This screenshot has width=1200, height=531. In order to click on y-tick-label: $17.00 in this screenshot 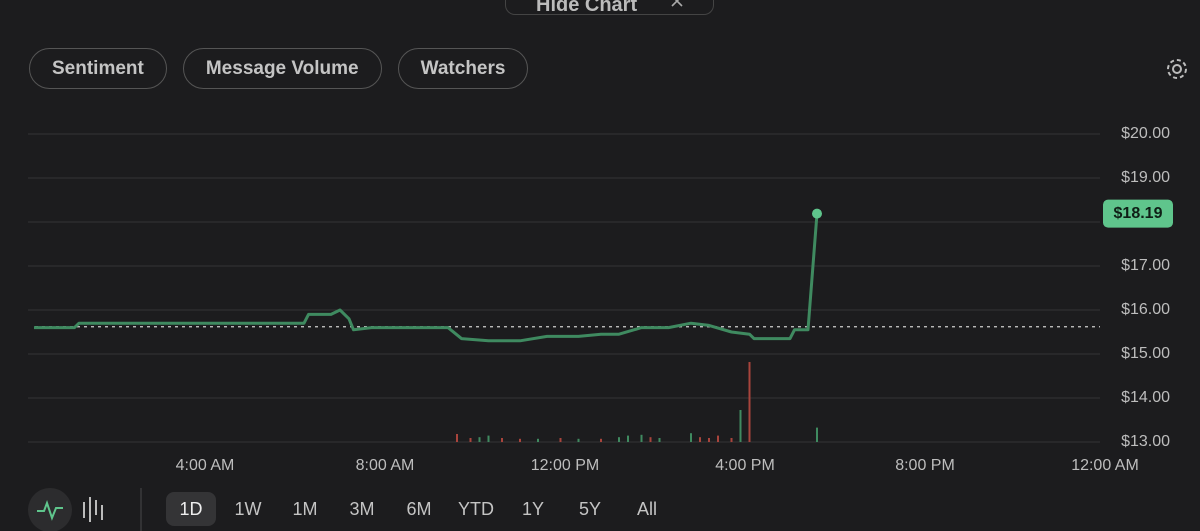, I will do `click(1145, 265)`.